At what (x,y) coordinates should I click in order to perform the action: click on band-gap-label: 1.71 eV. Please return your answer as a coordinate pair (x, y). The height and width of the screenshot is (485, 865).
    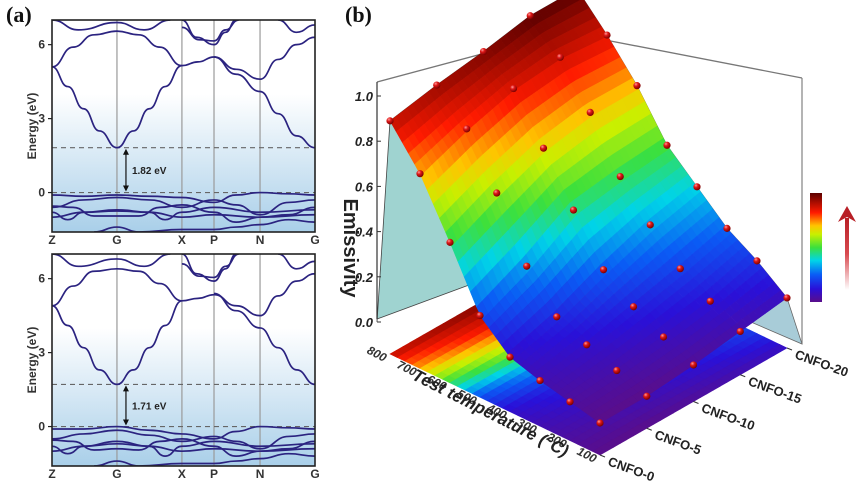
    Looking at the image, I should click on (149, 406).